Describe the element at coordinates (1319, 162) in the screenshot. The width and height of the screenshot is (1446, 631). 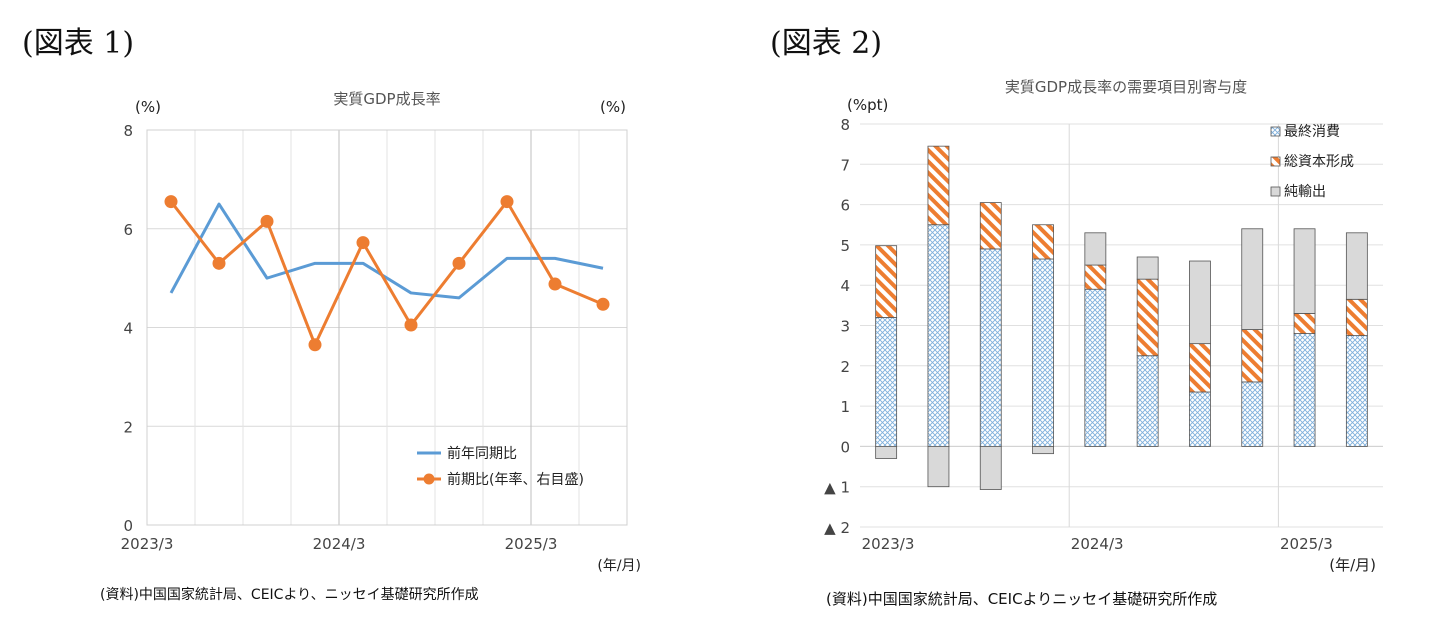
I see `legend-label: 総資本形成` at that location.